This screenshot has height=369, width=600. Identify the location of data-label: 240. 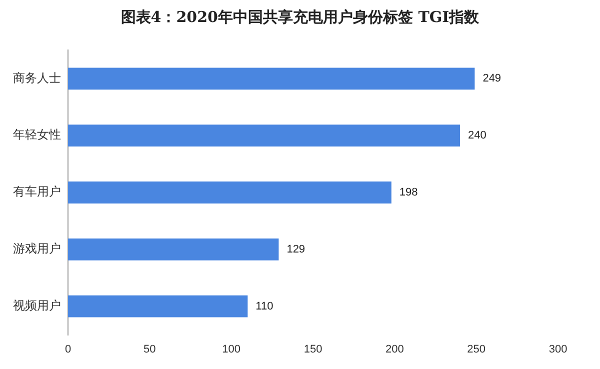
(477, 136).